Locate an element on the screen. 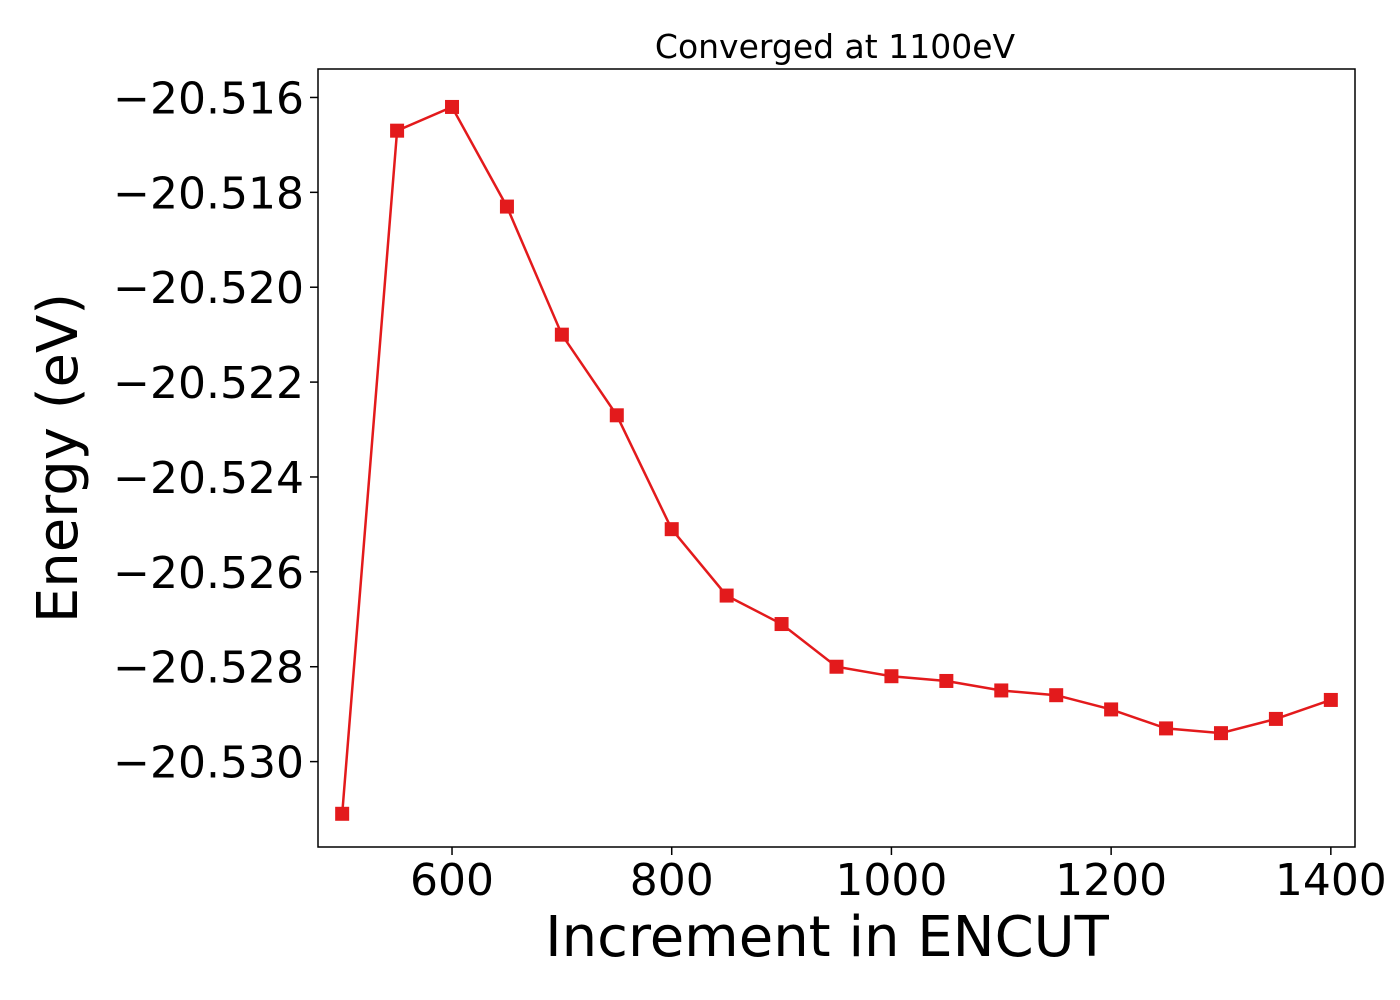 The image size is (1400, 1000). y-tick-label: −20.520 is located at coordinates (208, 288).